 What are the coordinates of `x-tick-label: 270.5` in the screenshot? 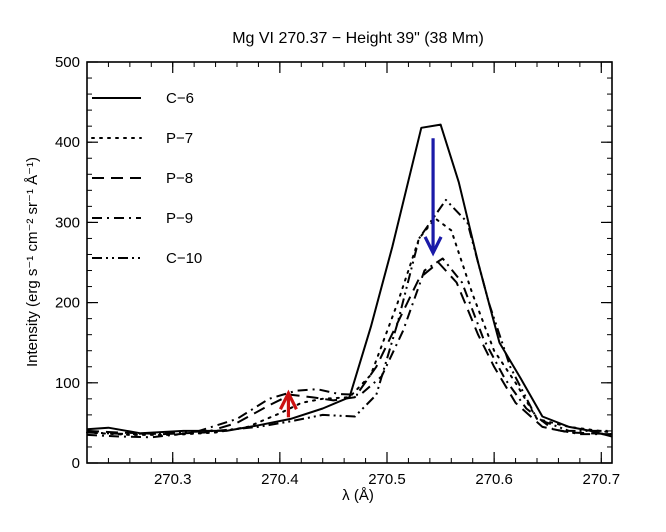 It's located at (387, 479).